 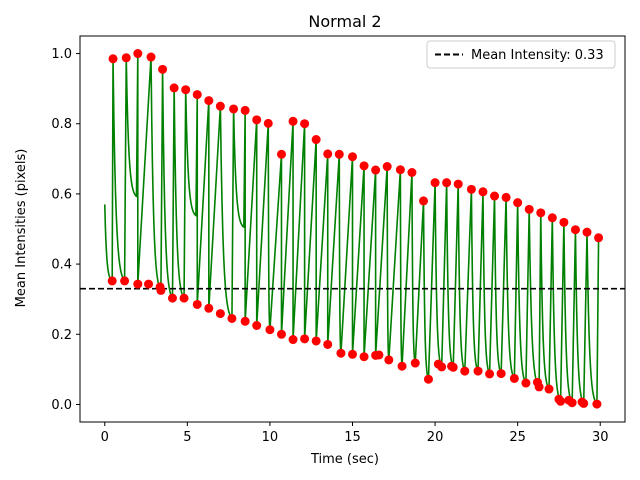 What do you see at coordinates (344, 459) in the screenshot?
I see `x-axis-title: Time (sec)` at bounding box center [344, 459].